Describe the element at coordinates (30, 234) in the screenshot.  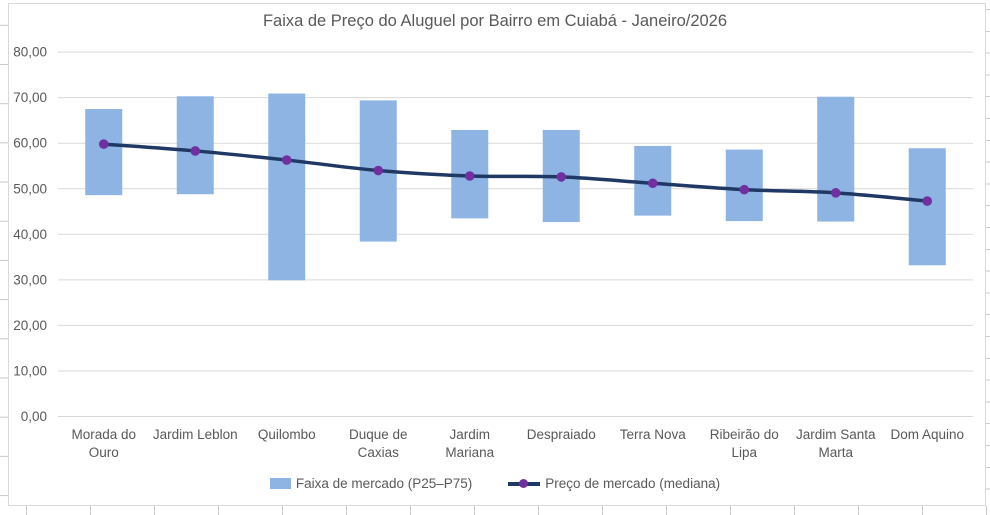
I see `y-axis-tick-label: 40,00` at that location.